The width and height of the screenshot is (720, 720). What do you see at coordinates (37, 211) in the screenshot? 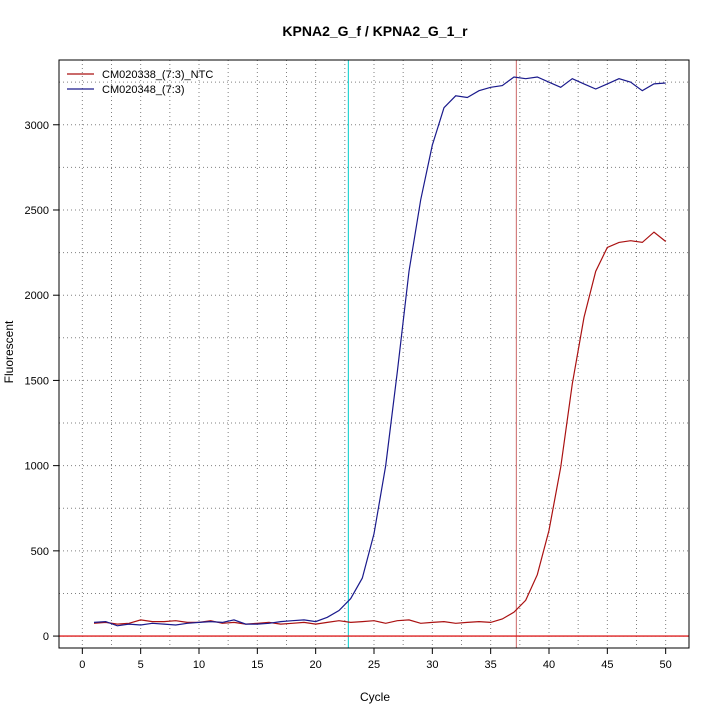
I see `y-tick-label: 2500` at bounding box center [37, 211].